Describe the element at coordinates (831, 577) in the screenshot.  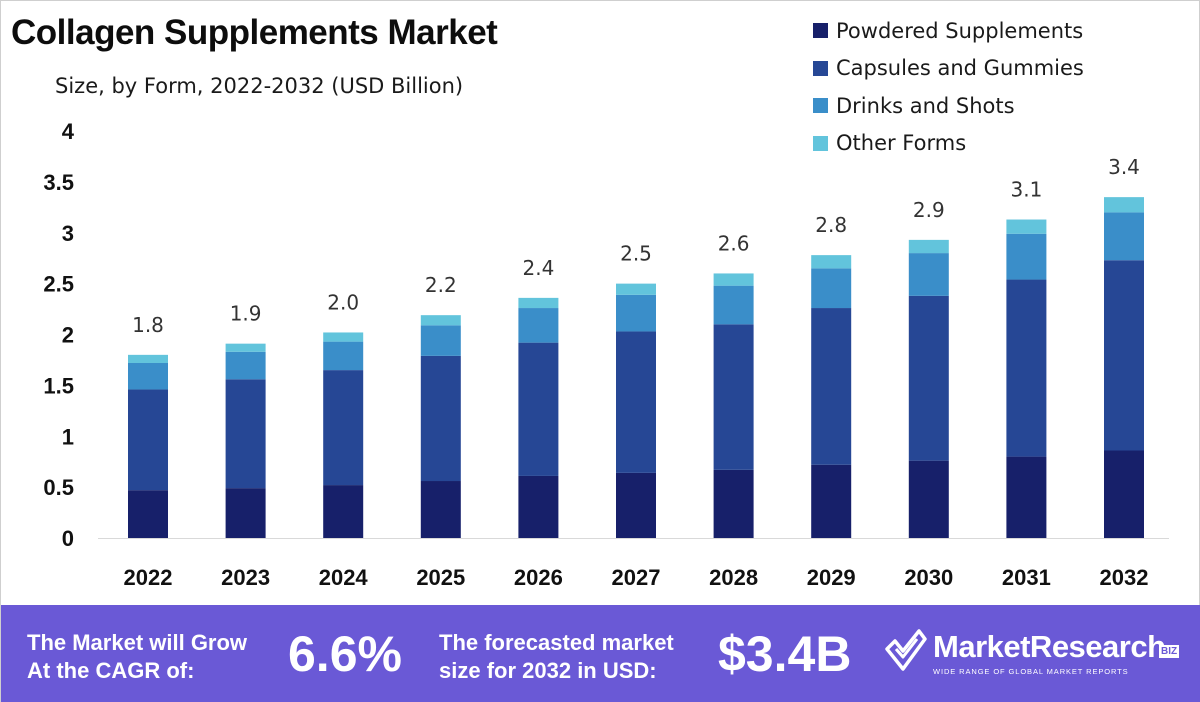
I see `x-tick-label: 2029` at that location.